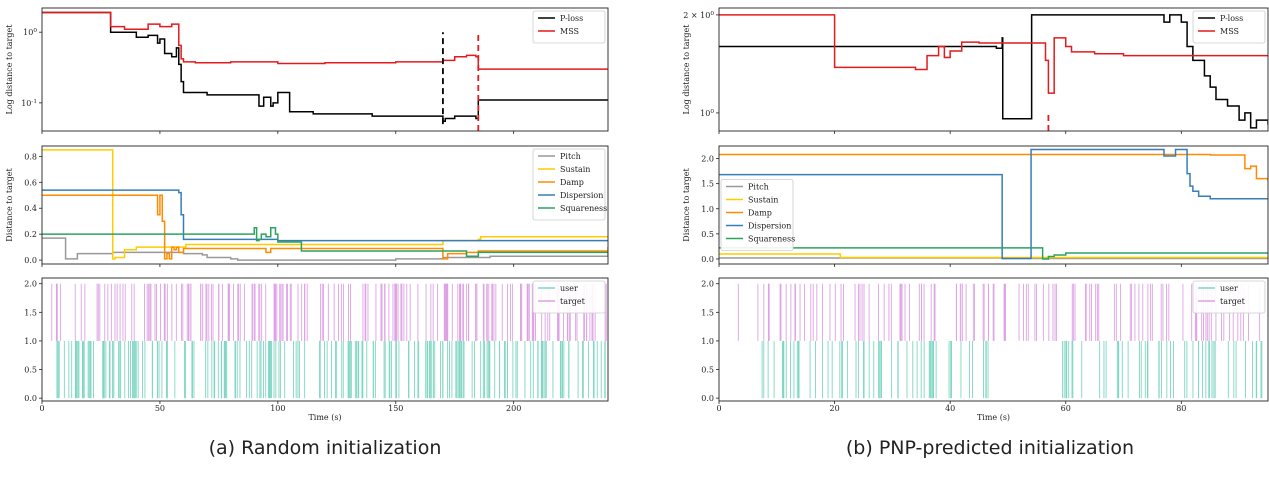 The image size is (1269, 479). Describe the element at coordinates (29, 103) in the screenshot. I see `y-tick-label: 10⁻¹` at that location.